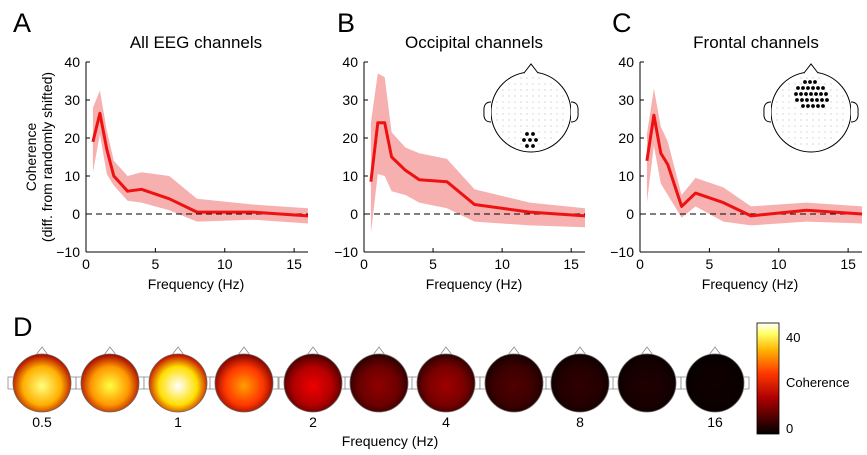 The width and height of the screenshot is (867, 455). I want to click on frequency-label: 16, so click(715, 422).